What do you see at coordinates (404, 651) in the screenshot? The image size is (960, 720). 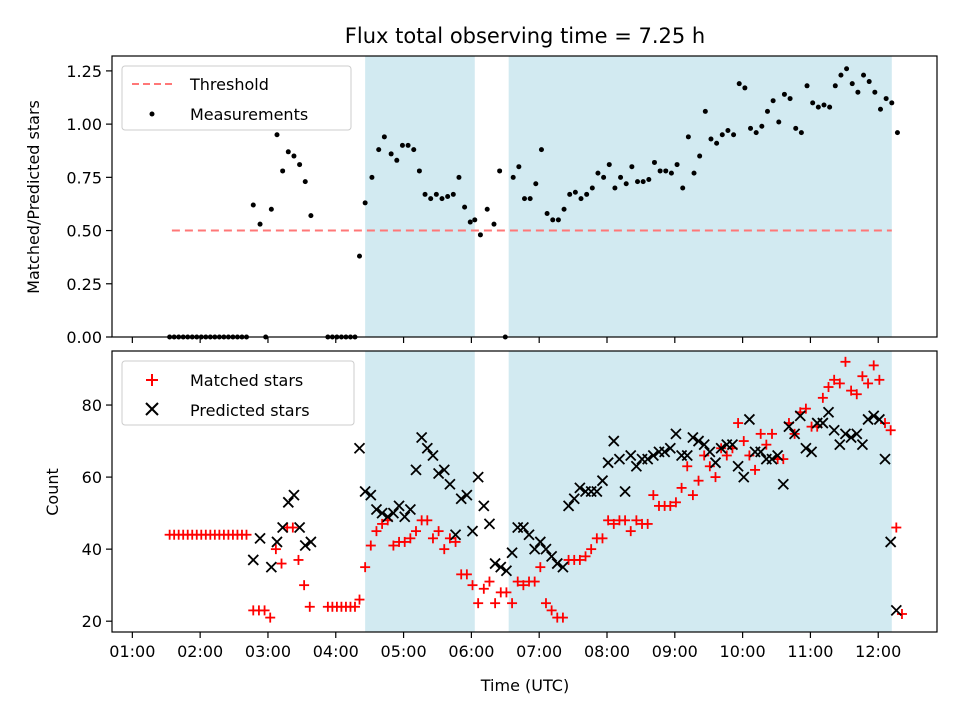 I see `x-tick-label: 05:00` at bounding box center [404, 651].